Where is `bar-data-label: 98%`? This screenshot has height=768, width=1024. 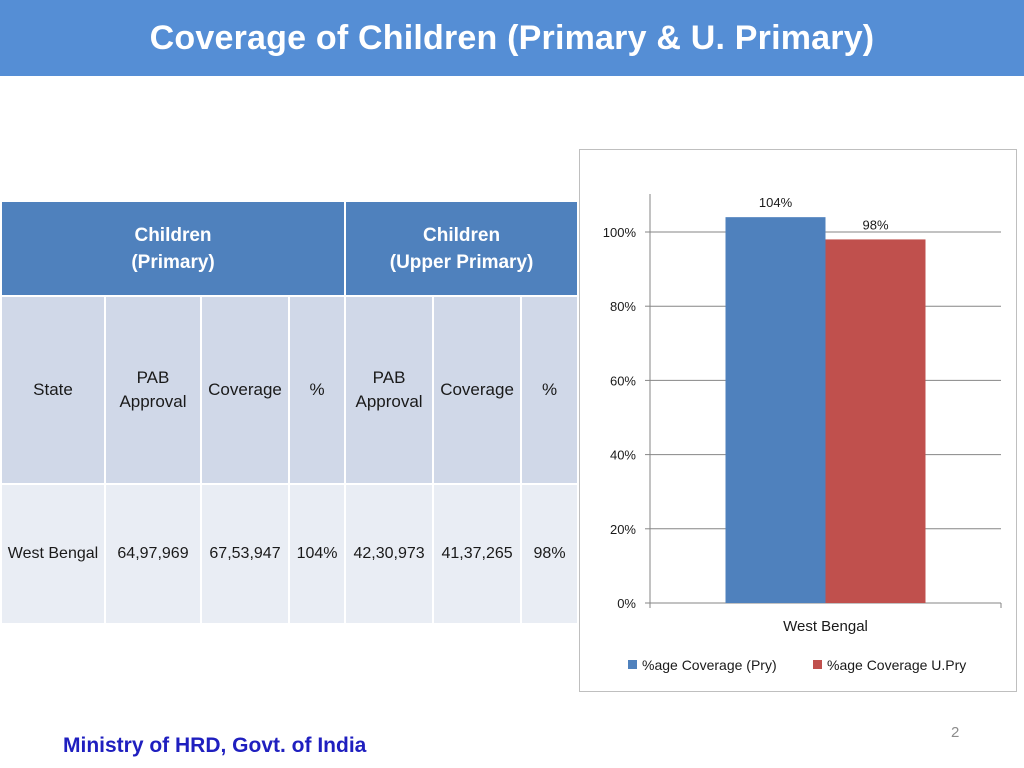 bar-data-label: 98% is located at coordinates (875, 224).